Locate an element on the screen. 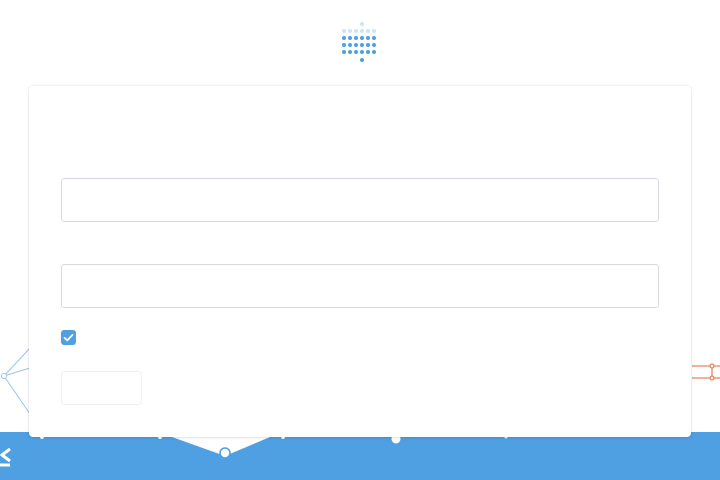 This screenshot has height=480, width=720. email-label is located at coordinates (360, 164).